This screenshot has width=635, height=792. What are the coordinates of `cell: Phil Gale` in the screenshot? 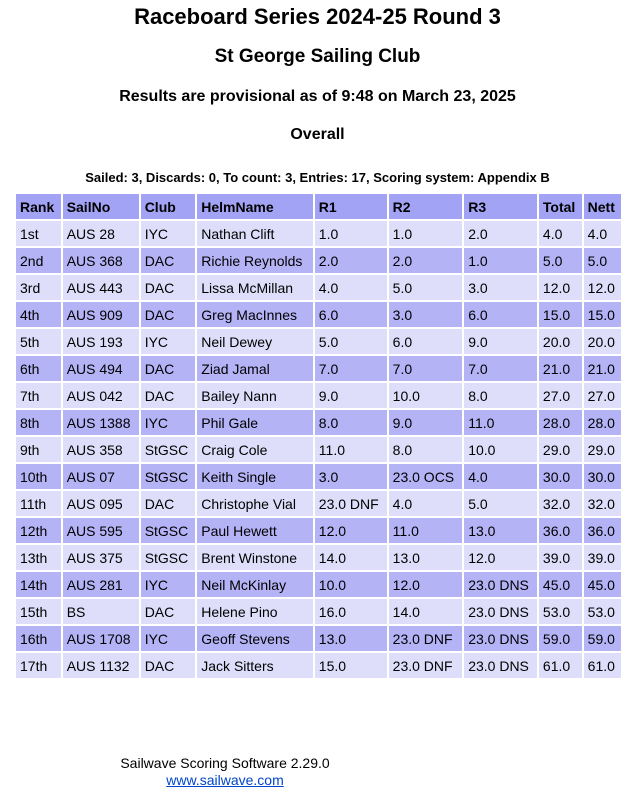 It's located at (255, 422).